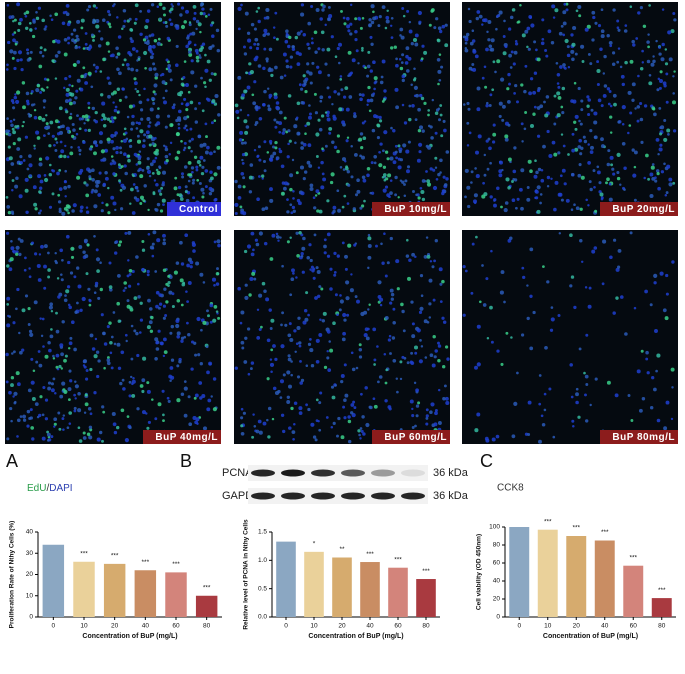  I want to click on y-tick-label: 0.0, so click(262, 617).